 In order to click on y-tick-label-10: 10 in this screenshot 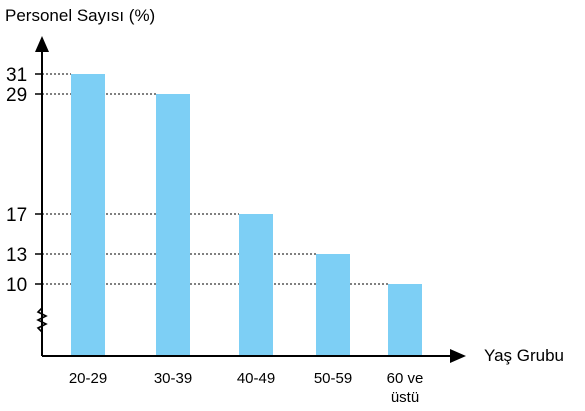, I will do `click(16, 285)`.